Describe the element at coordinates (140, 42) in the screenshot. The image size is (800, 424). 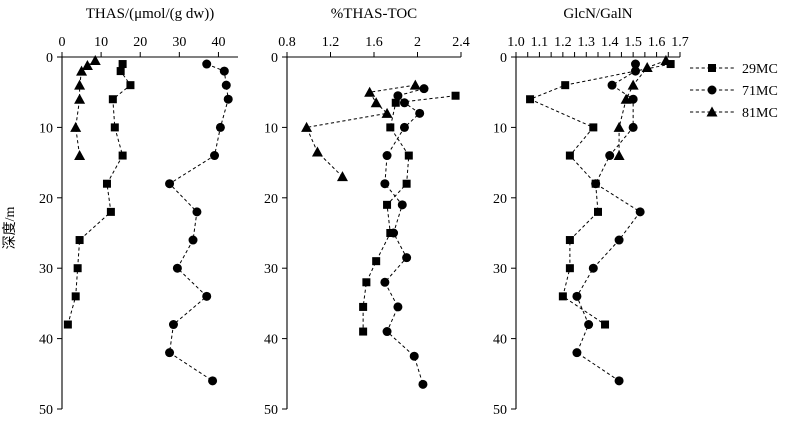
I see `x-tick-label: 20` at that location.